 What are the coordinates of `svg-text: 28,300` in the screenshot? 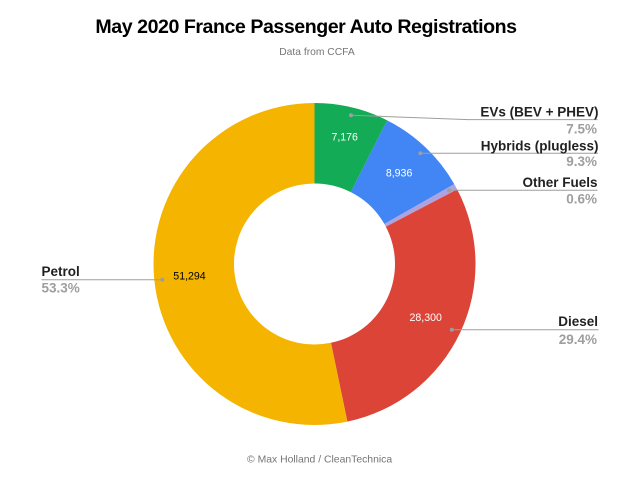 It's located at (425, 318).